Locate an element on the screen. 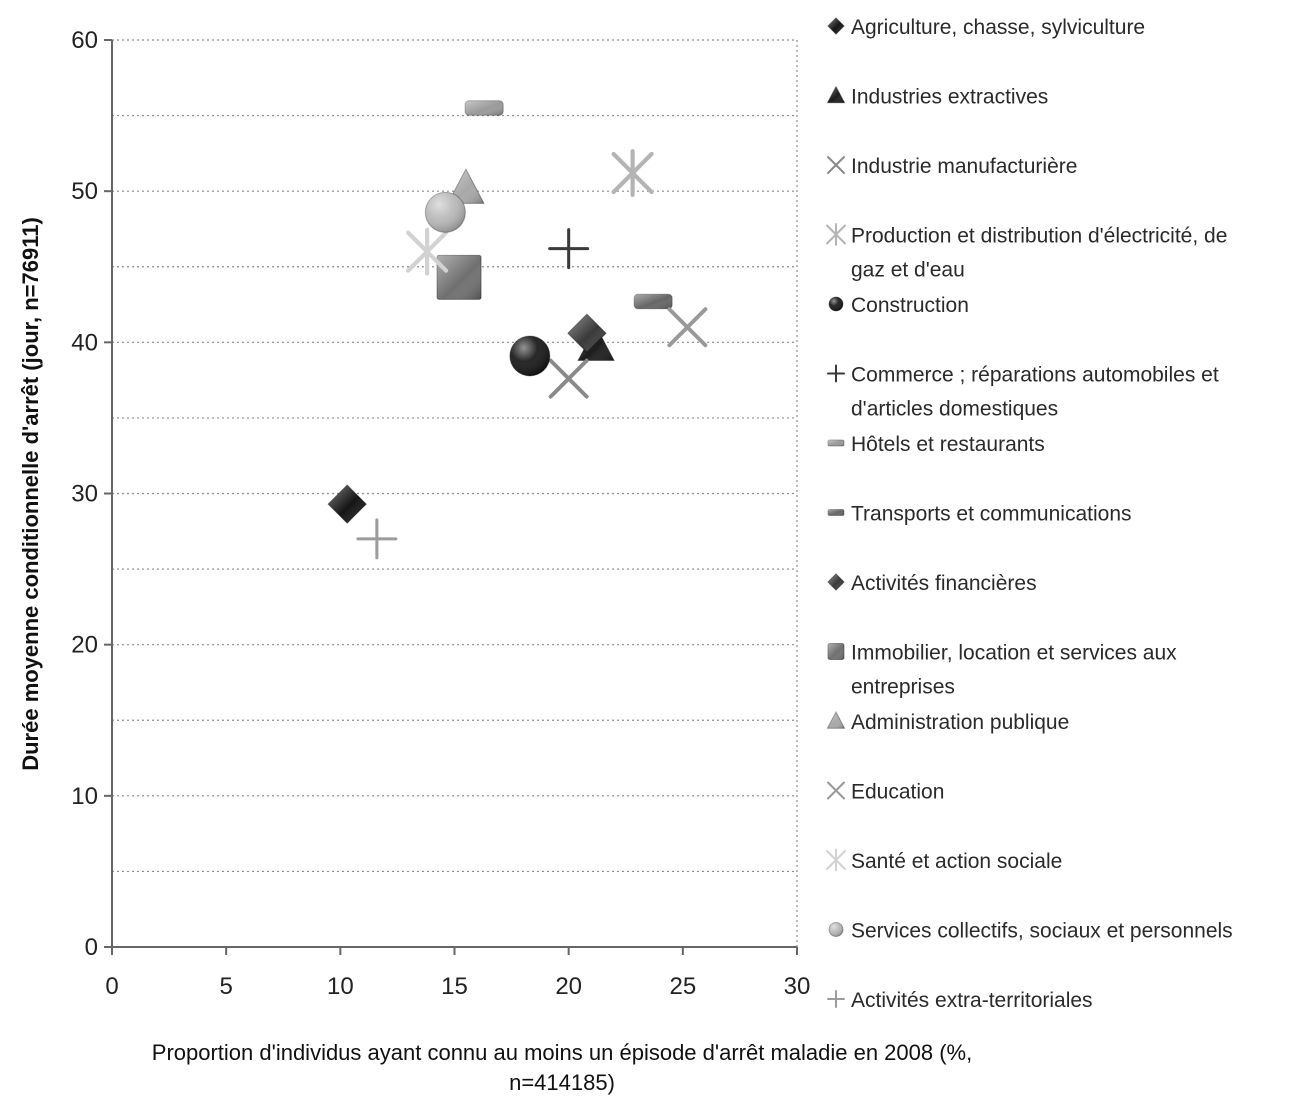 This screenshot has height=1098, width=1303. legend-label: Santé et action sociale is located at coordinates (956, 861).